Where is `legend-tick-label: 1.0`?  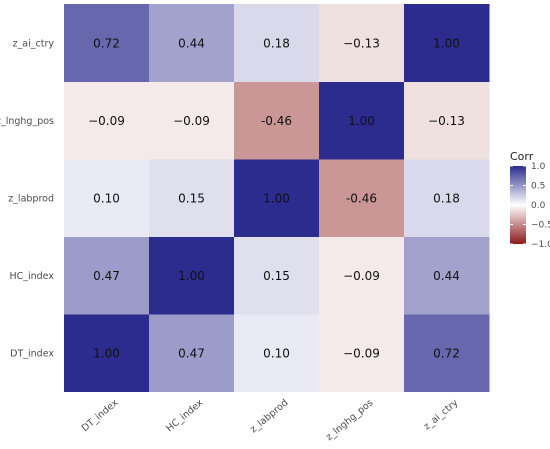 legend-tick-label: 1.0 is located at coordinates (538, 167).